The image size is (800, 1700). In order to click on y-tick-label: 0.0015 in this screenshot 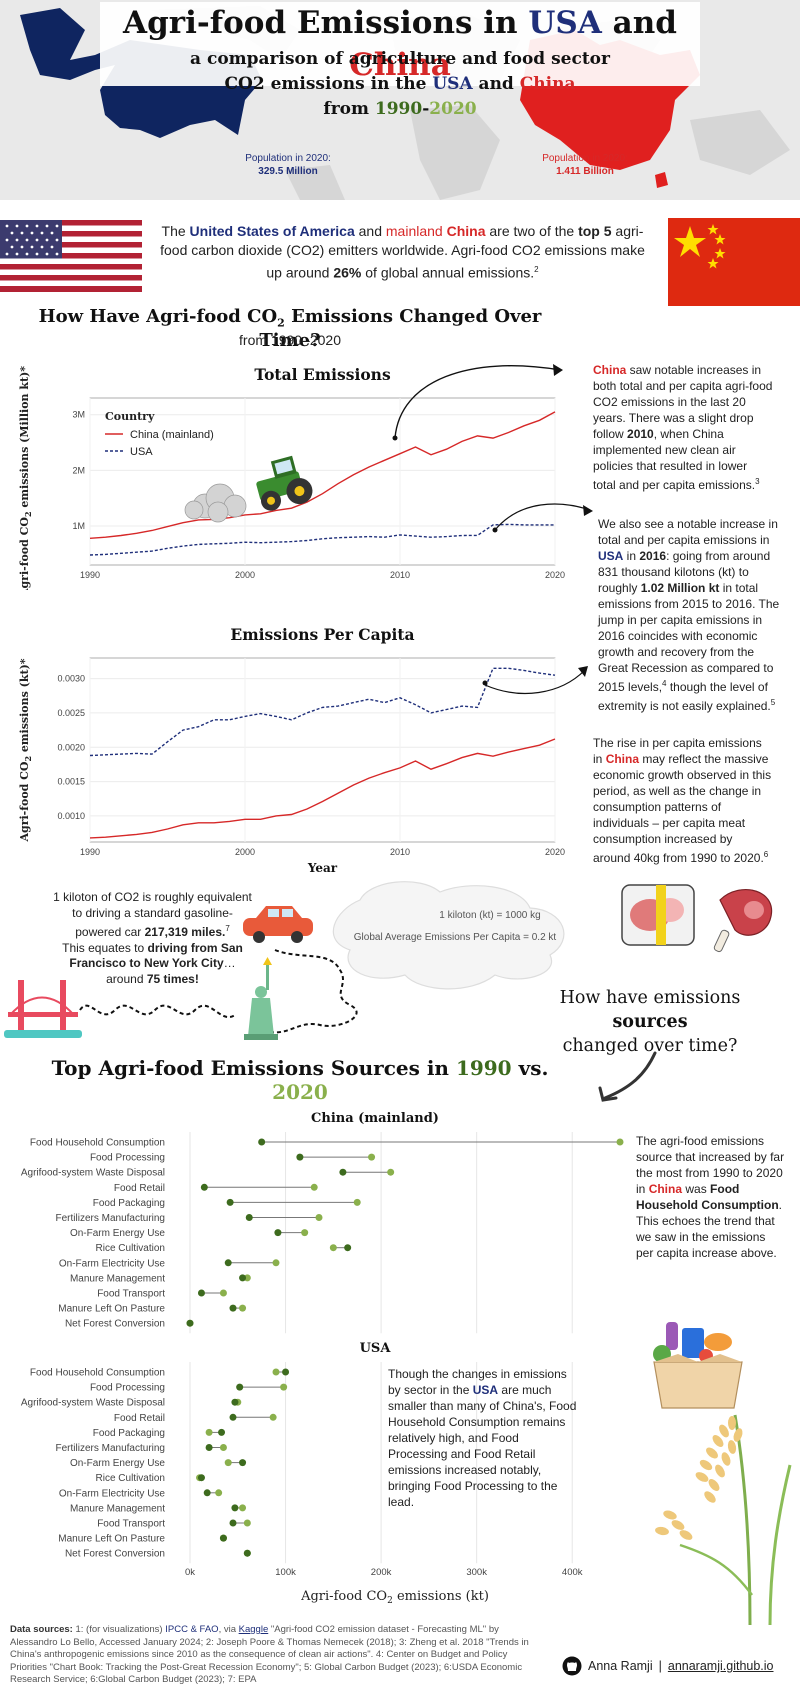, I will do `click(71, 782)`.